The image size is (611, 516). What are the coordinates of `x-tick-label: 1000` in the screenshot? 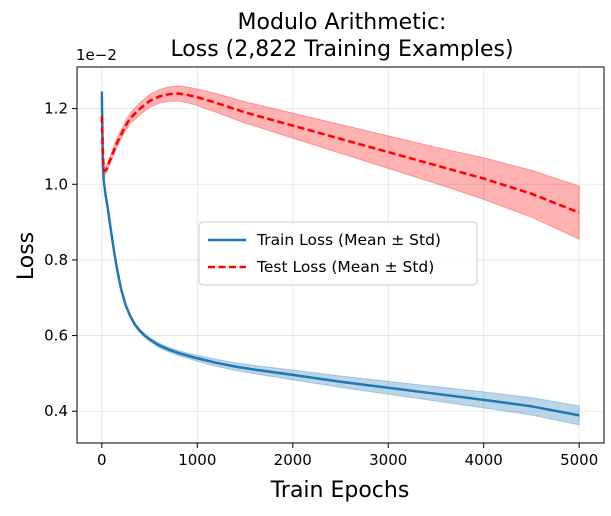 It's located at (197, 460).